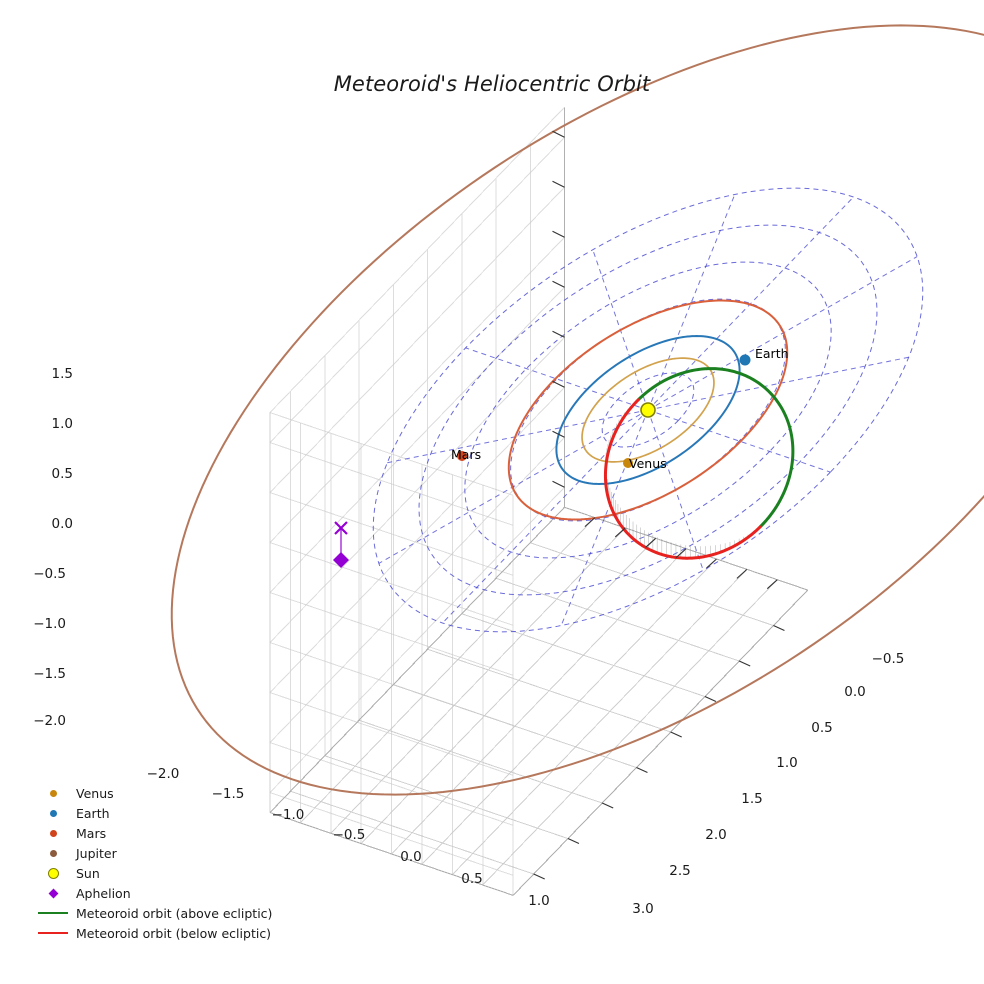 Image resolution: width=984 pixels, height=984 pixels. I want to click on legend-item-aphelion: Aphelion, so click(176, 893).